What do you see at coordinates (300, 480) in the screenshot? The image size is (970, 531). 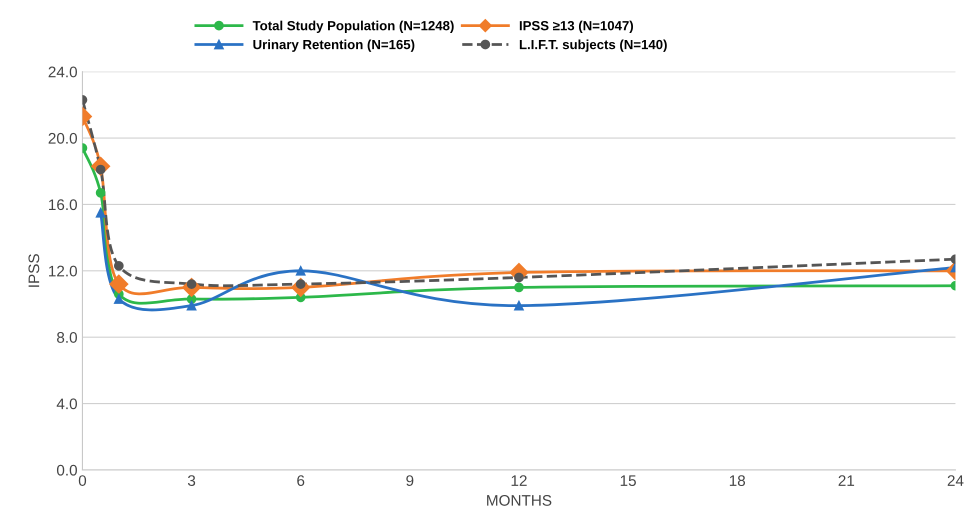 I see `x-tick-label: 6` at bounding box center [300, 480].